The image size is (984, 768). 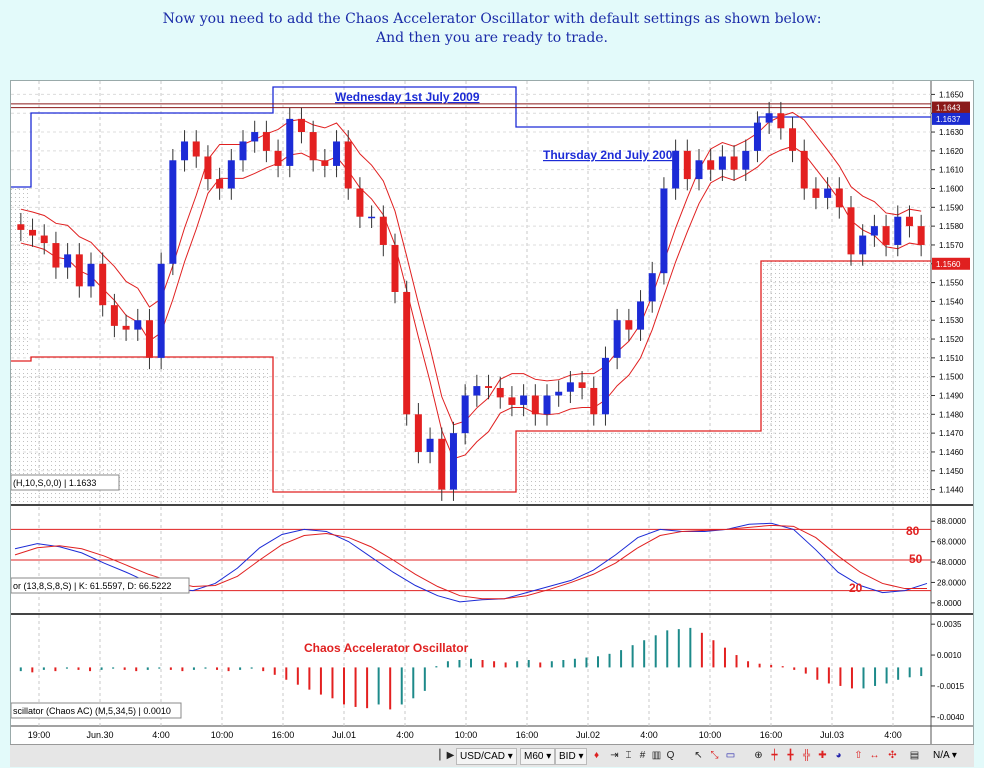 What do you see at coordinates (614, 755) in the screenshot?
I see `cursor-icon: ⇥` at bounding box center [614, 755].